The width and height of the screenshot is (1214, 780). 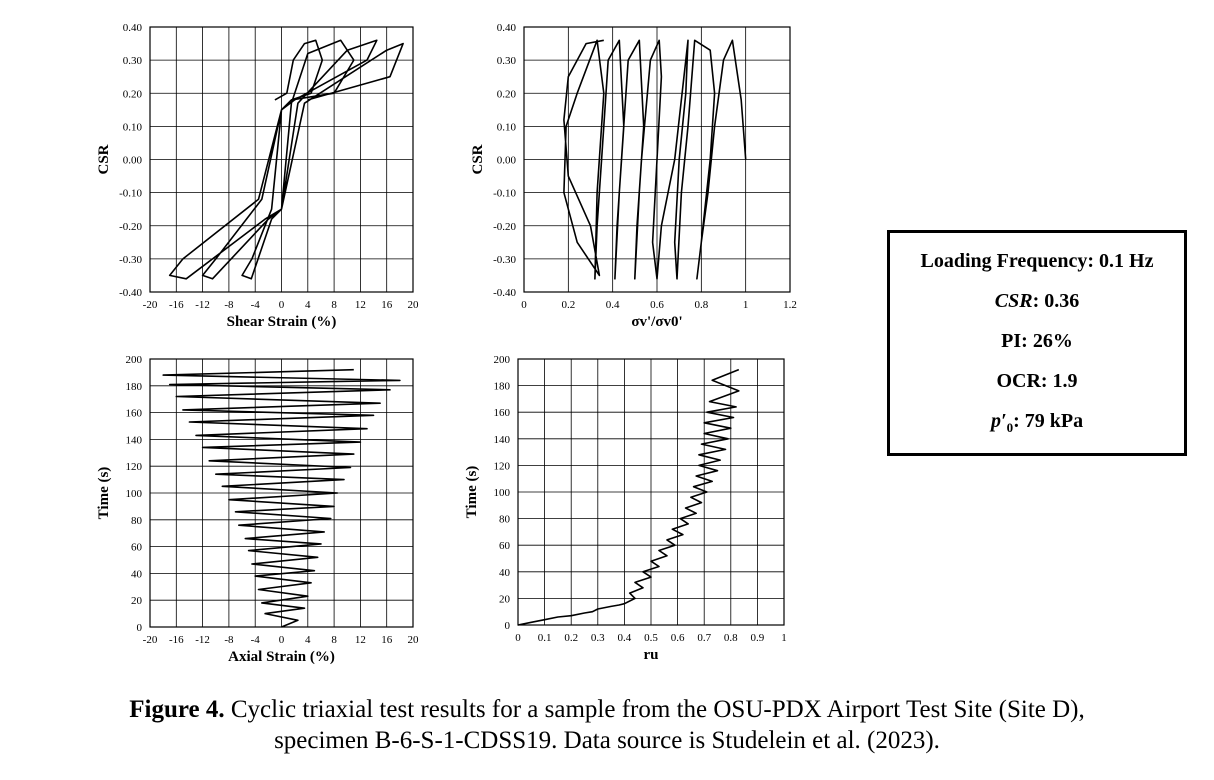 What do you see at coordinates (568, 305) in the screenshot?
I see `x-tick-label: 0.2` at bounding box center [568, 305].